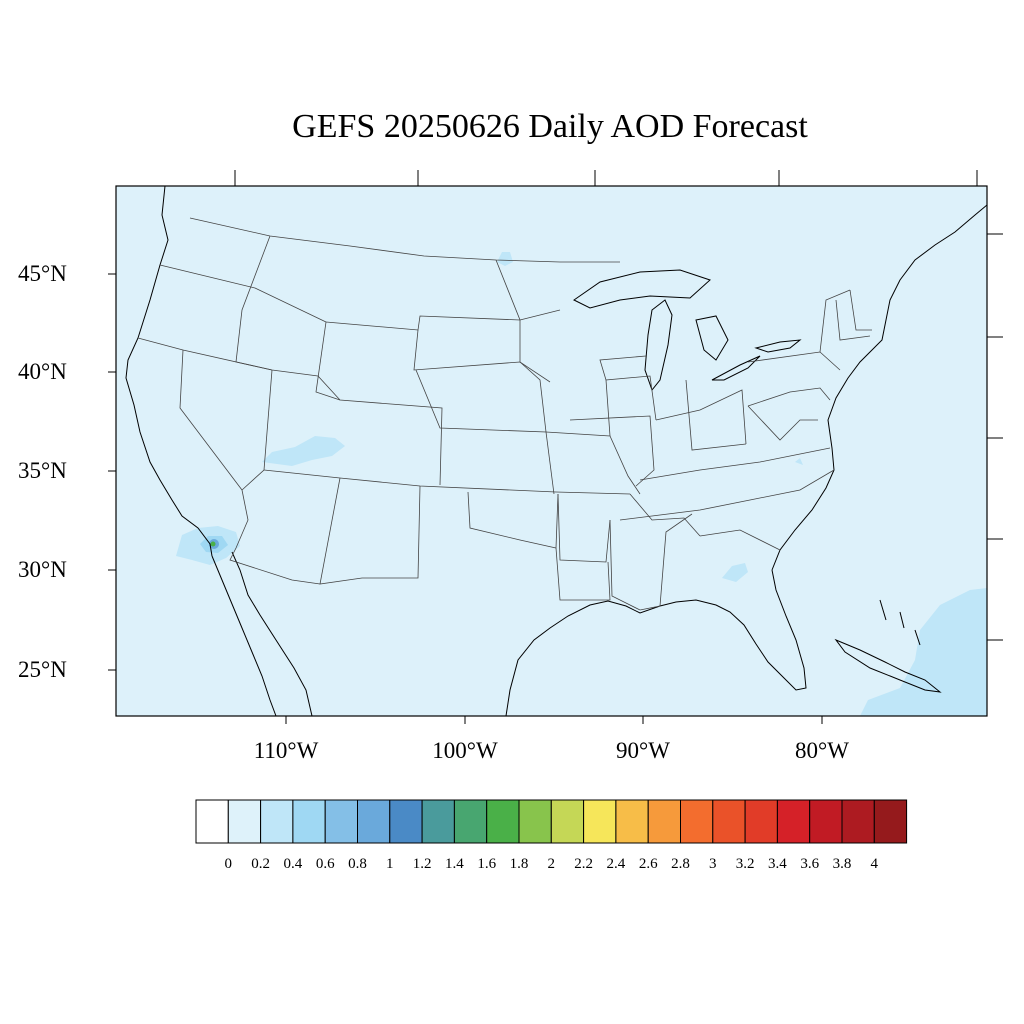 The image size is (1024, 1024). What do you see at coordinates (260, 864) in the screenshot?
I see `colorbar-tick-label: 0.2` at bounding box center [260, 864].